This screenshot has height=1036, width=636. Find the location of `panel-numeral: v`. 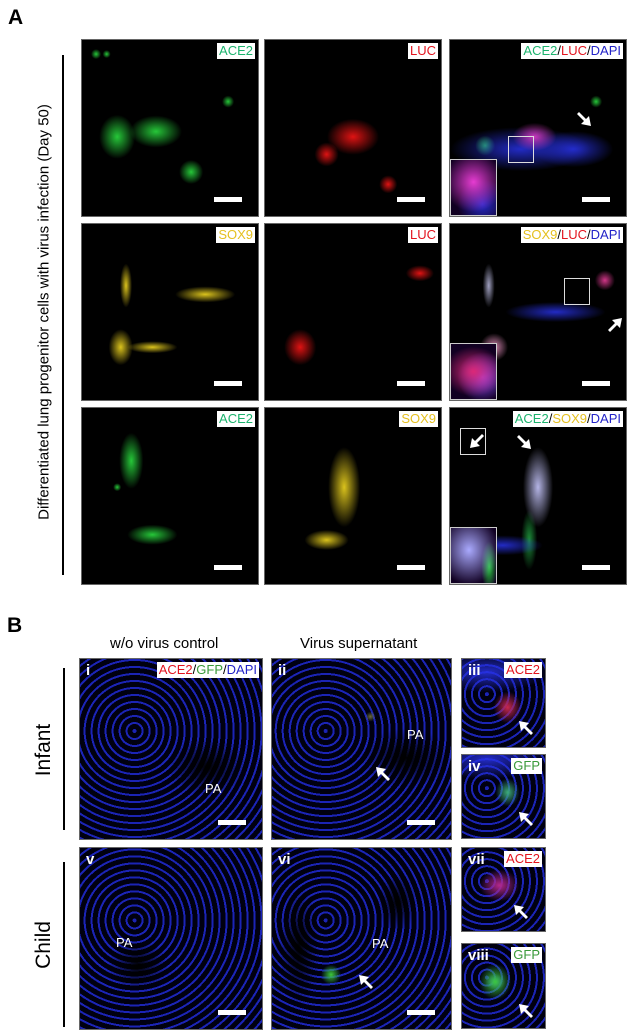

panel-numeral: v is located at coordinates (90, 859).